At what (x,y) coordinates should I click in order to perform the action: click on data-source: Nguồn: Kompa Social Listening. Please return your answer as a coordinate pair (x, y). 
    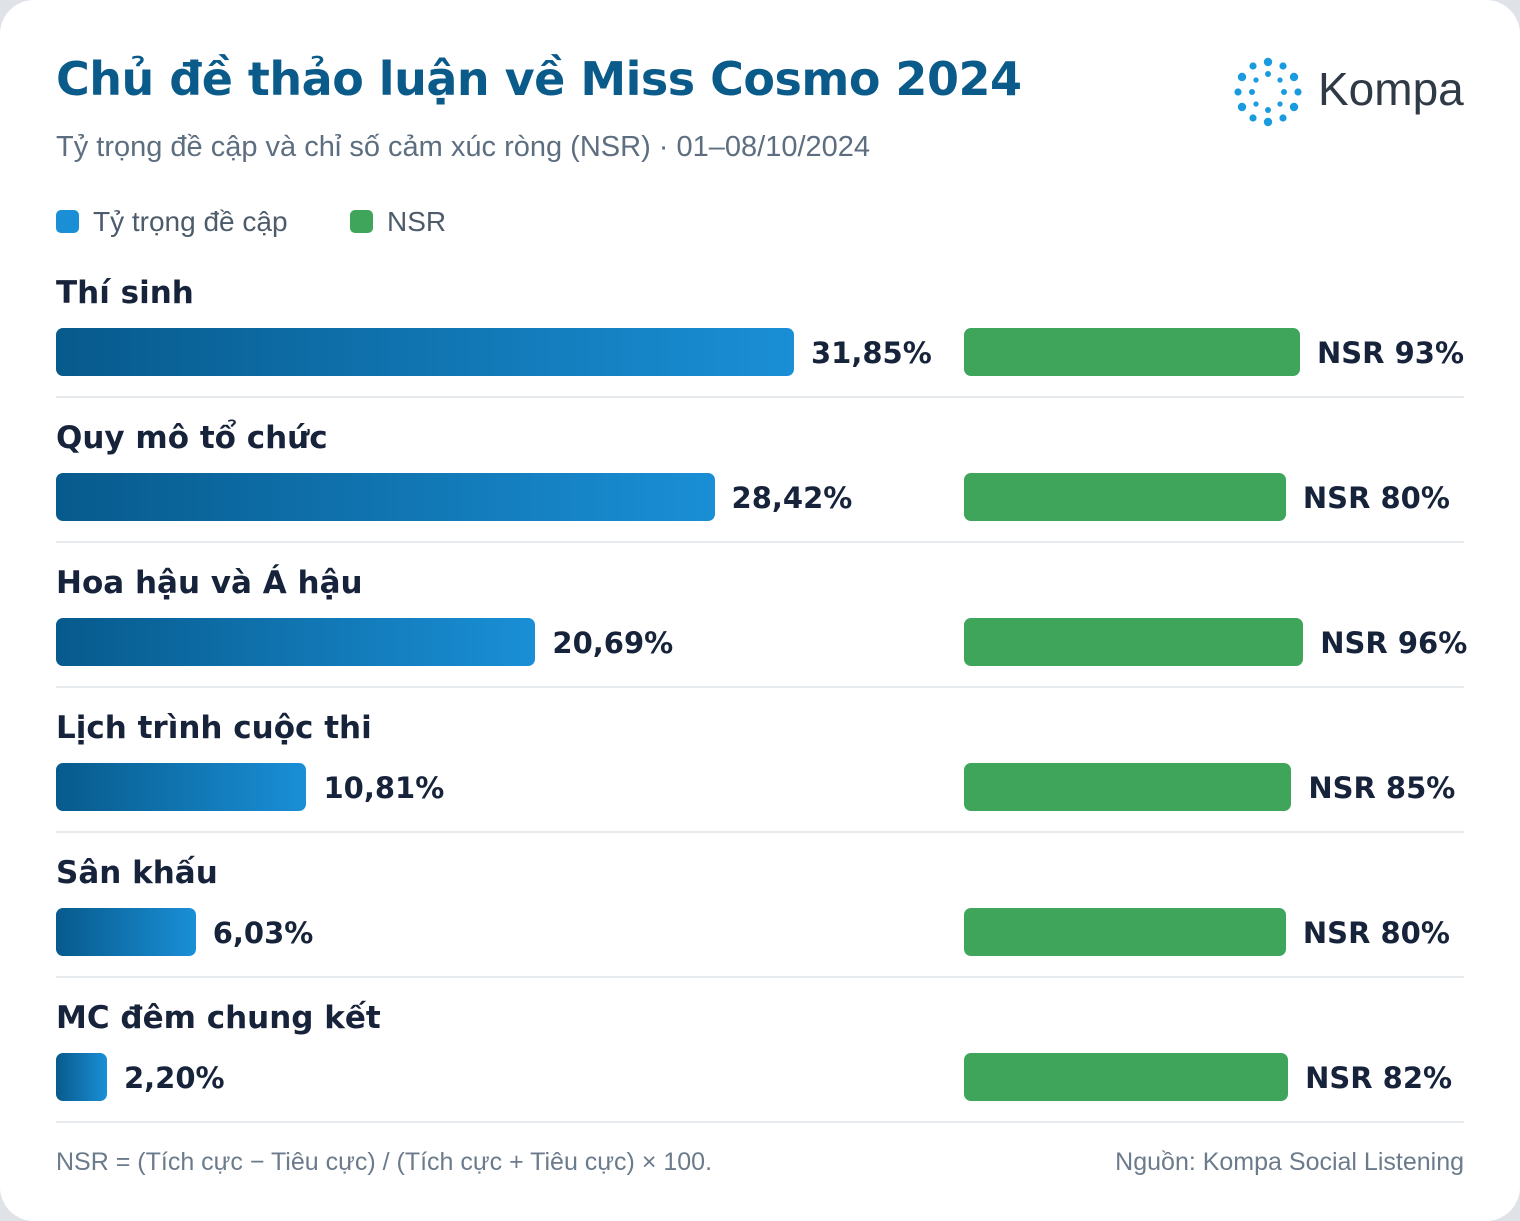
    Looking at the image, I should click on (1289, 1162).